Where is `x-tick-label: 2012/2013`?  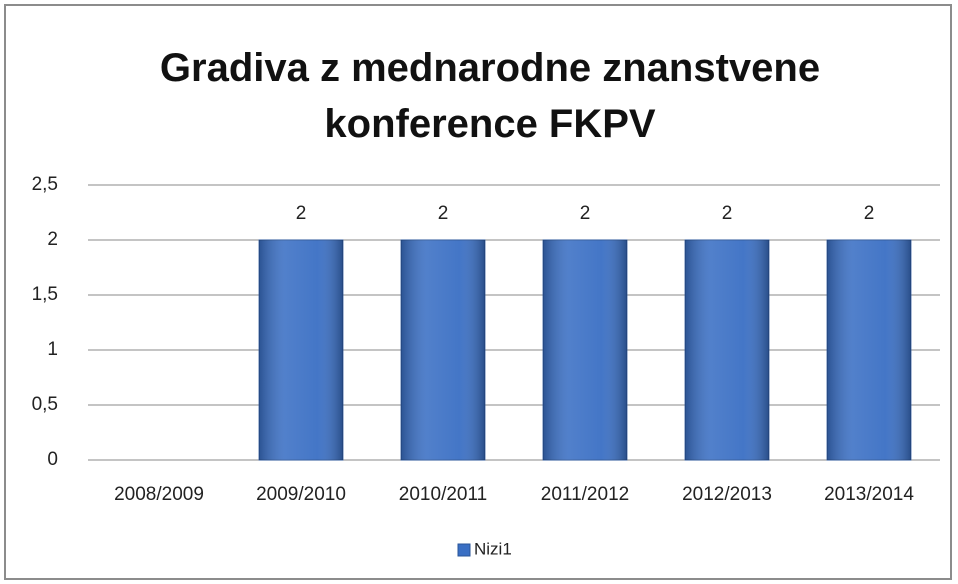
x-tick-label: 2012/2013 is located at coordinates (727, 494).